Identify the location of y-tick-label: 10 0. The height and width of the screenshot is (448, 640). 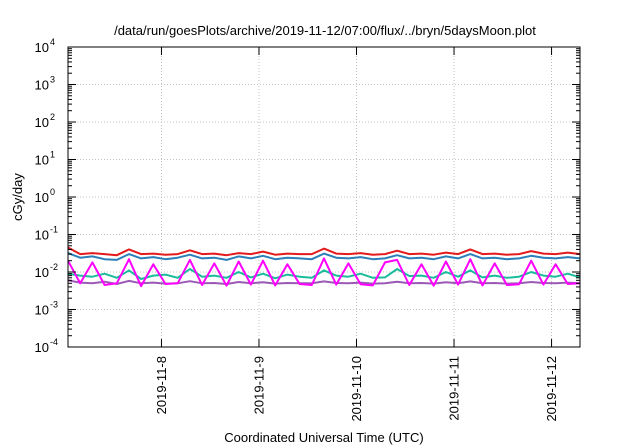
(45, 196).